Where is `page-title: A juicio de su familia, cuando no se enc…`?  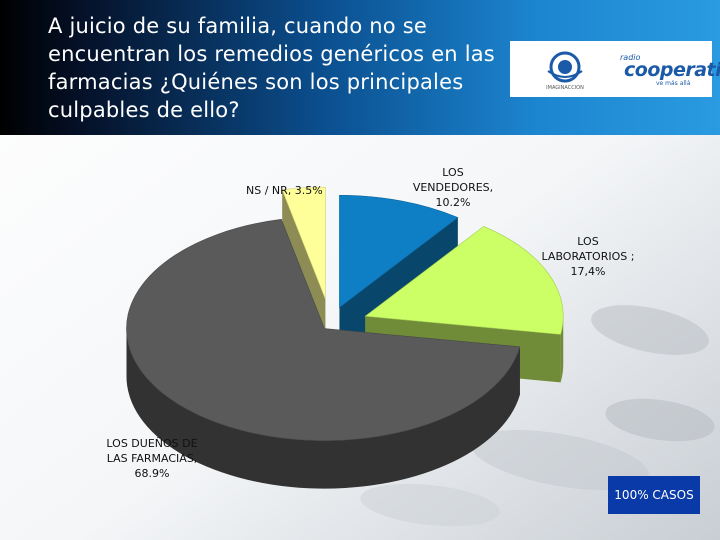
page-title: A juicio de su familia, cuando no se enc… is located at coordinates (271, 68).